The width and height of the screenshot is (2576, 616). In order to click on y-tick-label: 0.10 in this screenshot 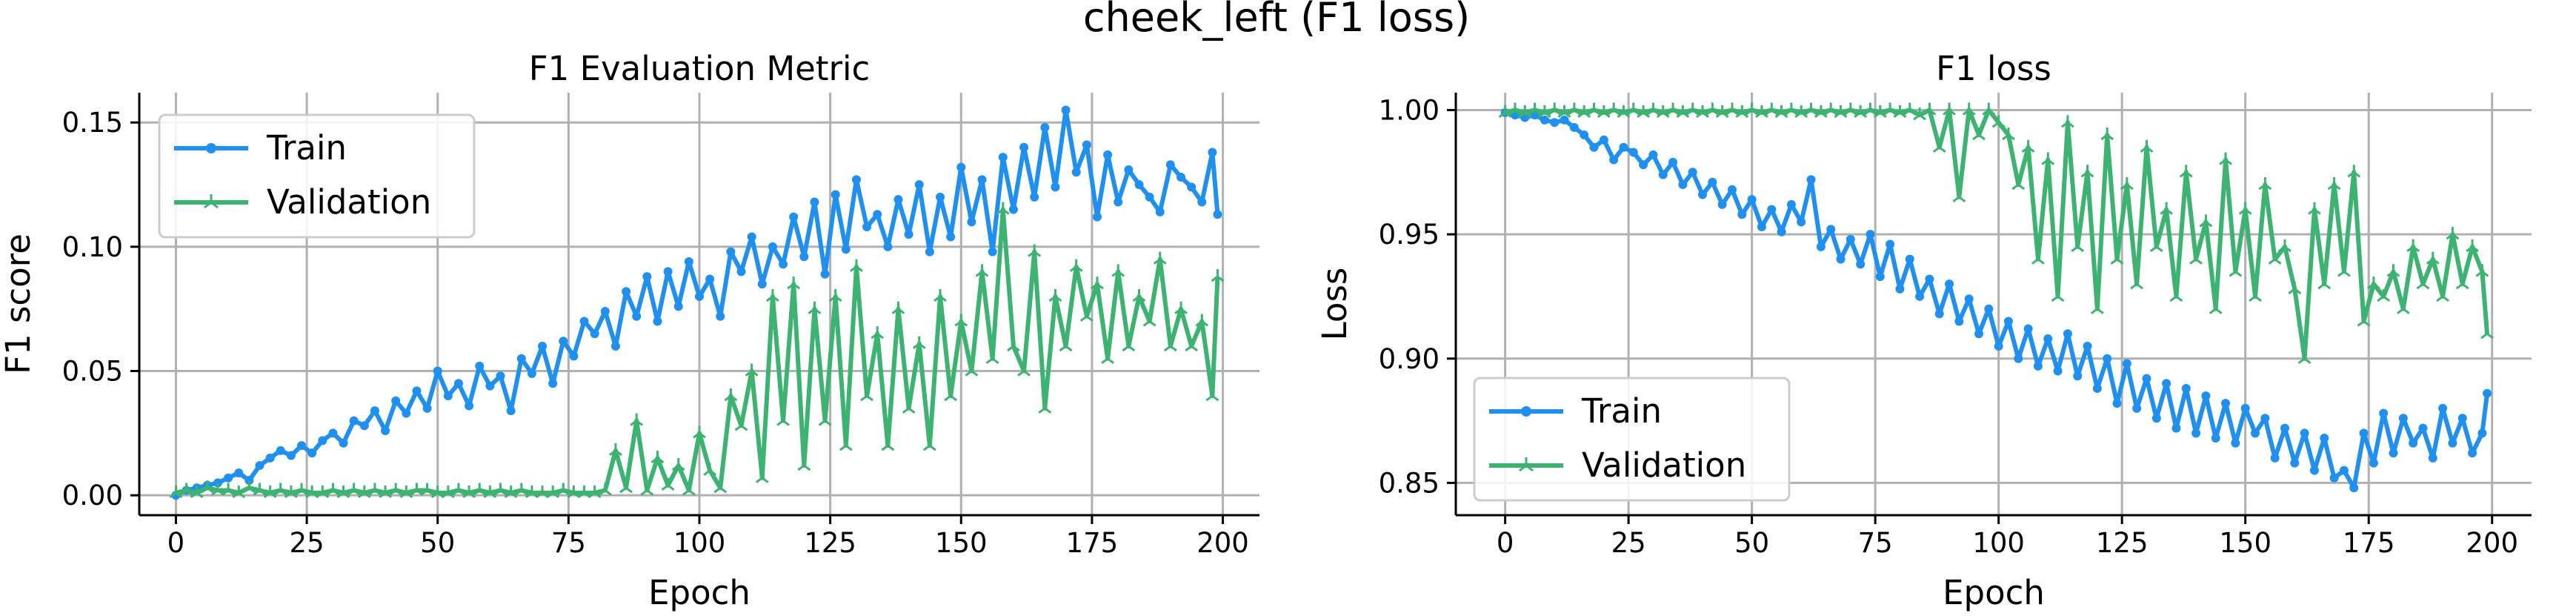, I will do `click(92, 247)`.